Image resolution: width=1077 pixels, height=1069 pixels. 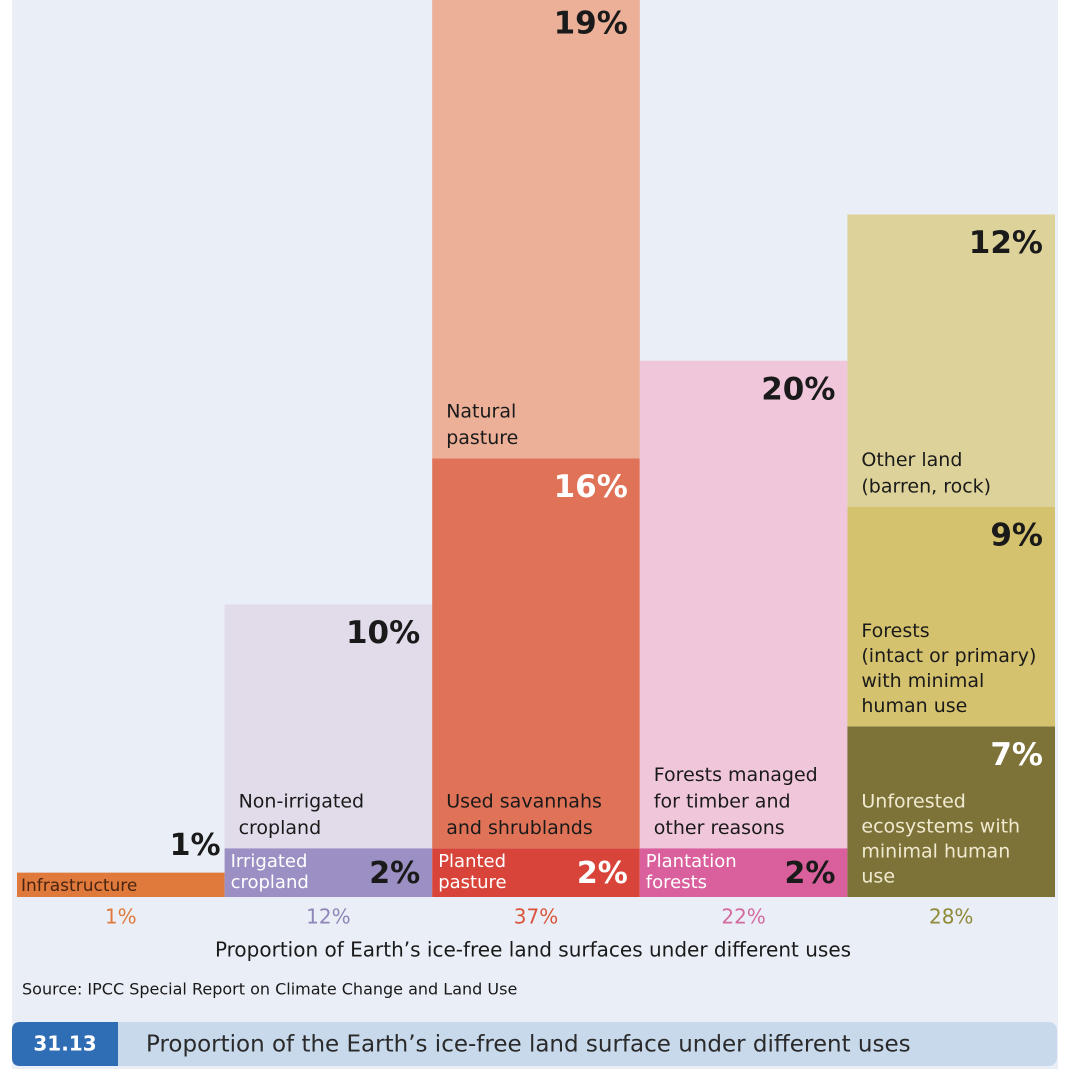 I want to click on segment-label: Plantation, so click(x=691, y=861).